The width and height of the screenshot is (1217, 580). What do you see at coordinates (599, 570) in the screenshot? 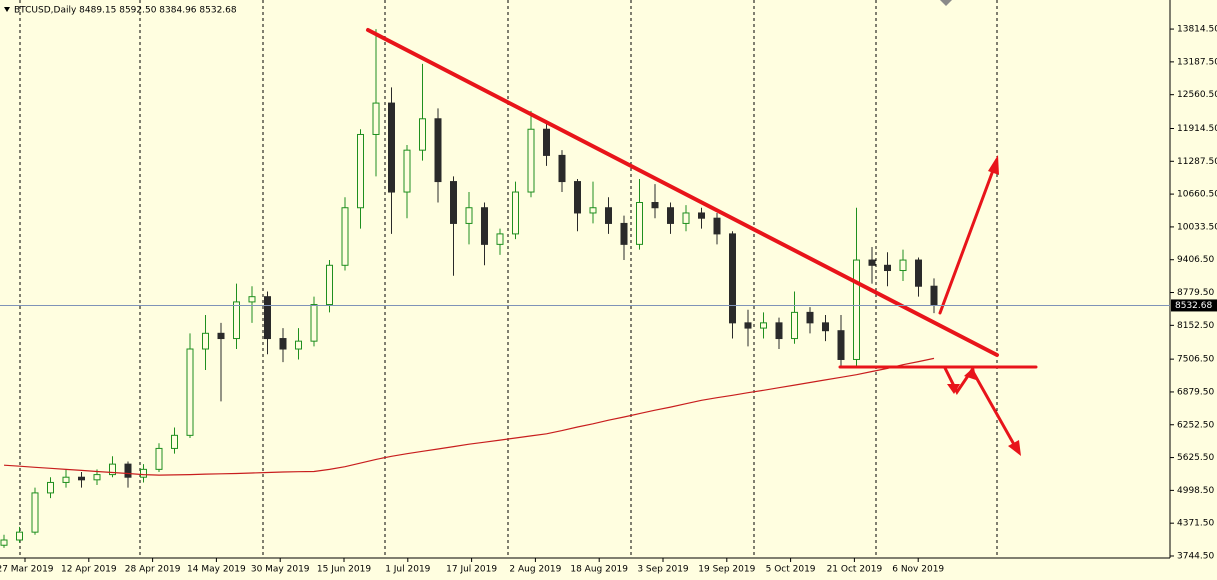
I see `x-tick-label: 18 Aug 2019` at bounding box center [599, 570].